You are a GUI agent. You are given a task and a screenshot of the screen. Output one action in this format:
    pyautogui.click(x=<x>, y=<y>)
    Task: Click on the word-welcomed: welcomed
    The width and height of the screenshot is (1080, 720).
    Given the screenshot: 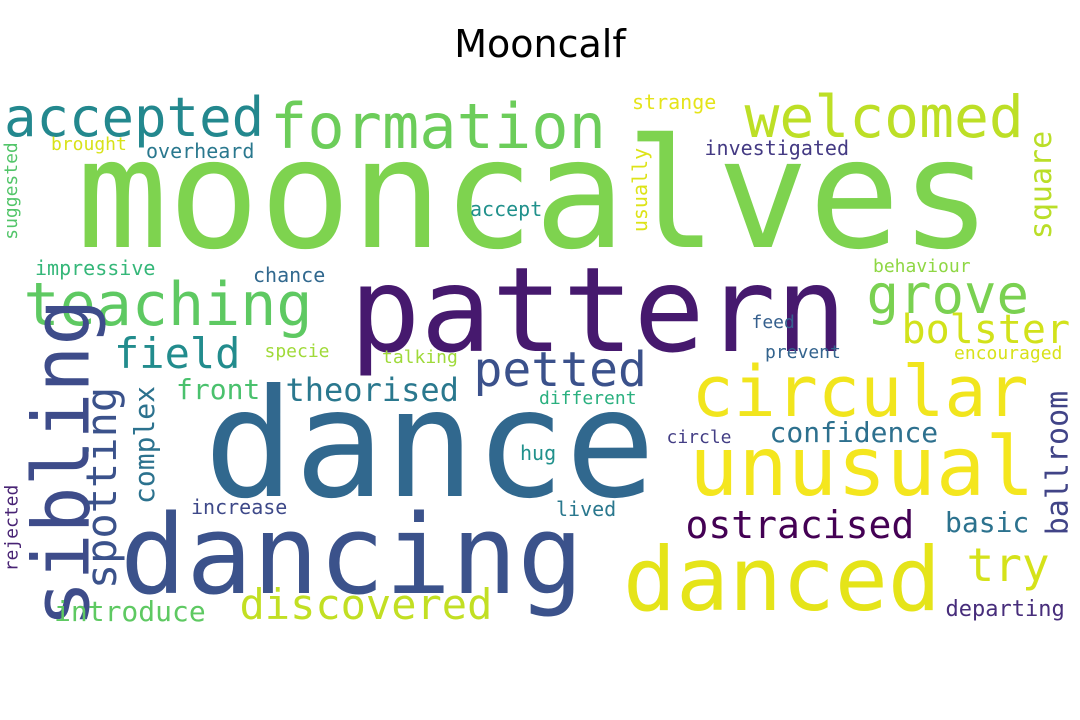 What is the action you would take?
    pyautogui.click(x=884, y=117)
    